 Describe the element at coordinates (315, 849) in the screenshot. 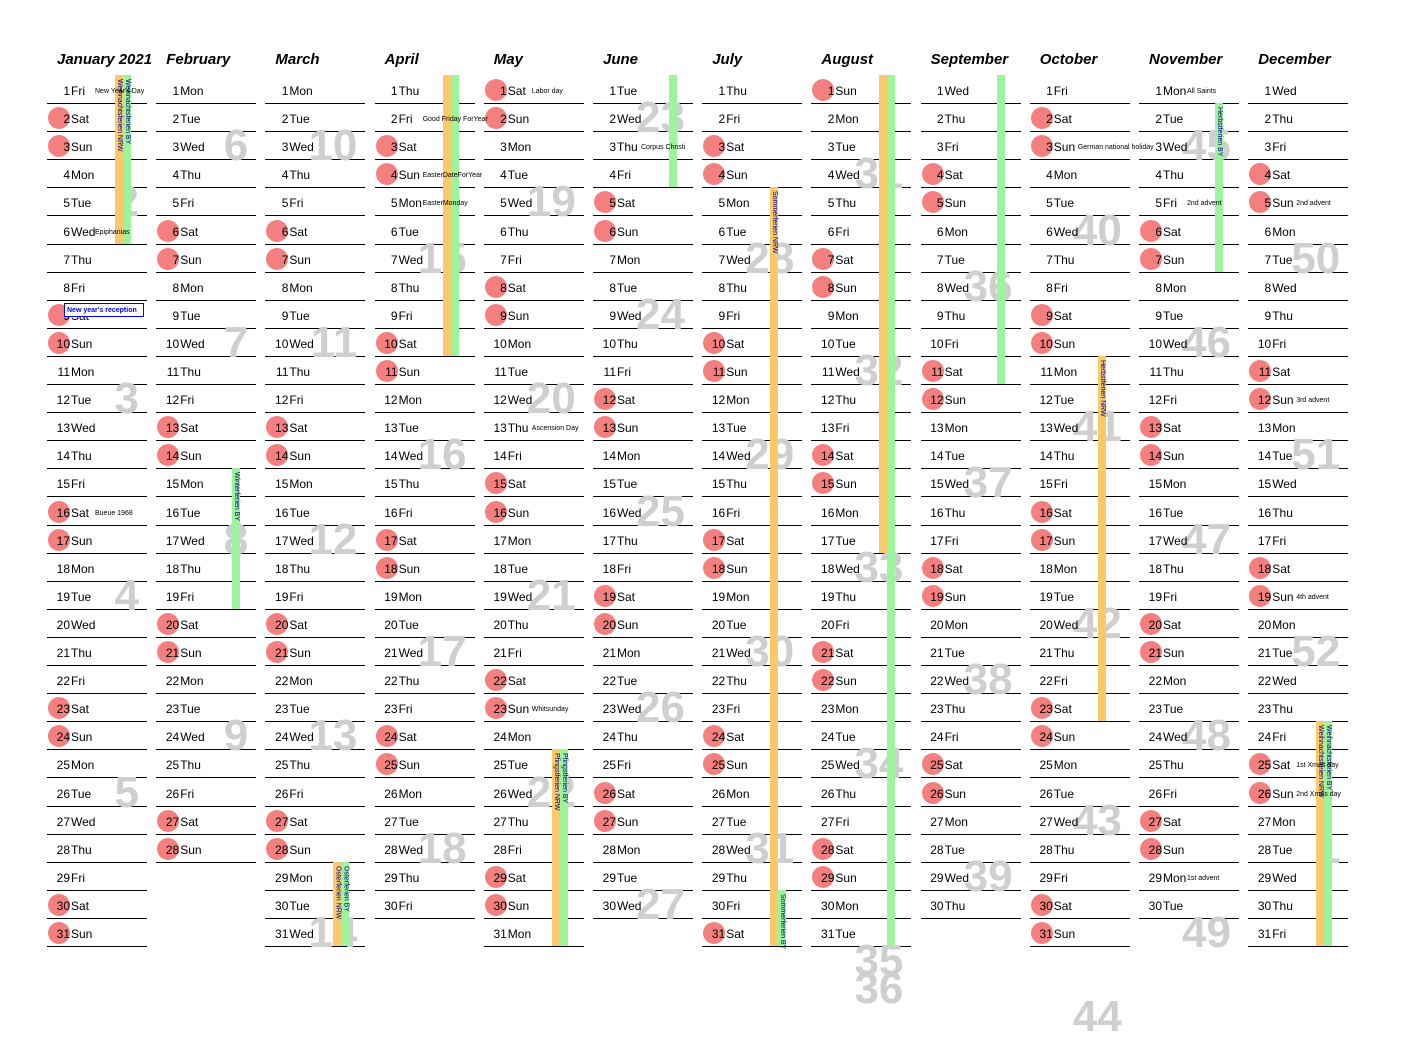

I see `day-row: 28 Sun` at that location.